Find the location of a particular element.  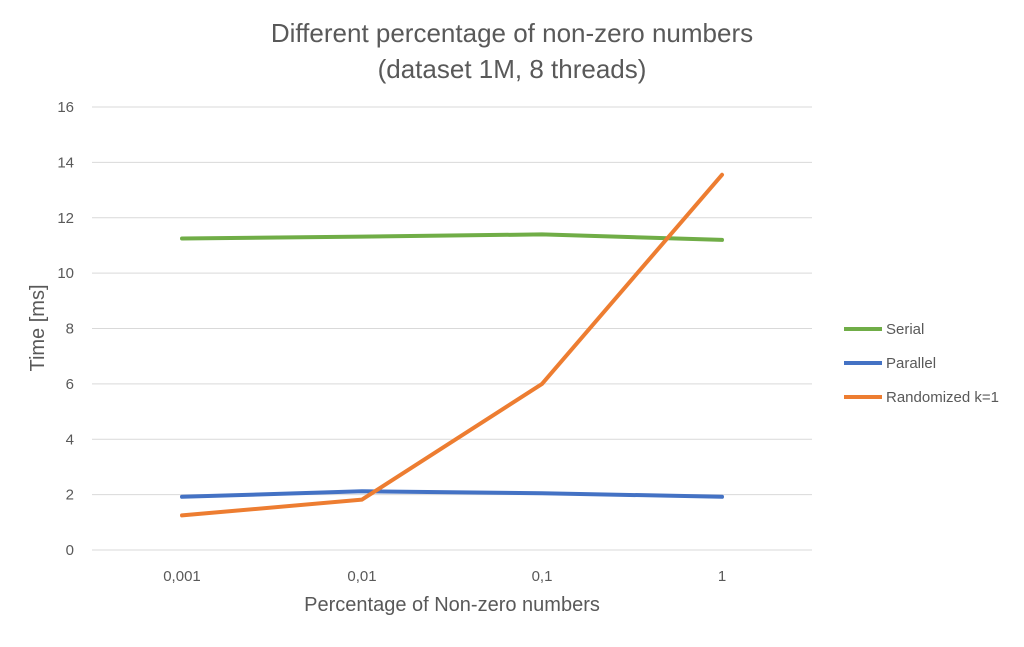

x-tick-label: 1 is located at coordinates (722, 576).